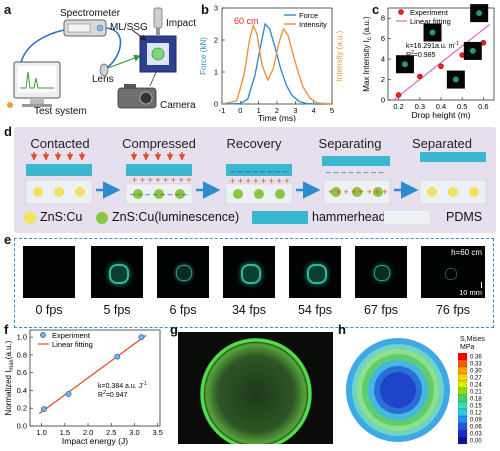 The width and height of the screenshot is (500, 451). What do you see at coordinates (159, 178) in the screenshot?
I see `stage-2-graphic: + + + + + + + + – – – – – – – –` at bounding box center [159, 178].